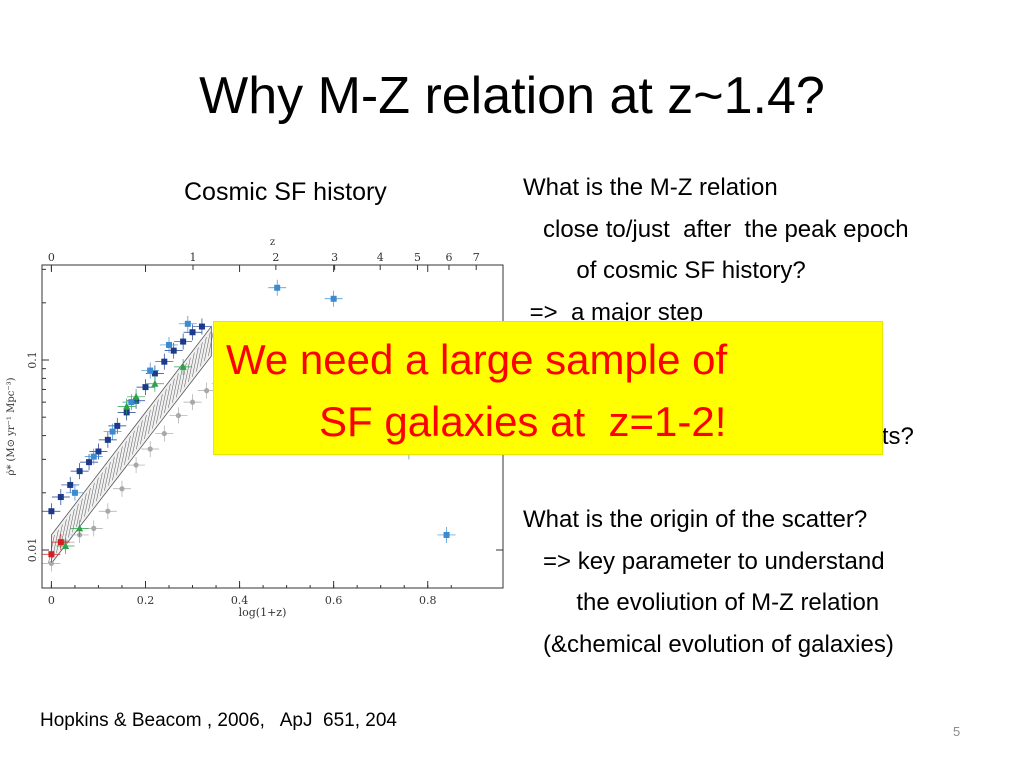 This screenshot has height=768, width=1024. I want to click on callout-line-2: SF galaxies at z=1-2!, so click(523, 421).